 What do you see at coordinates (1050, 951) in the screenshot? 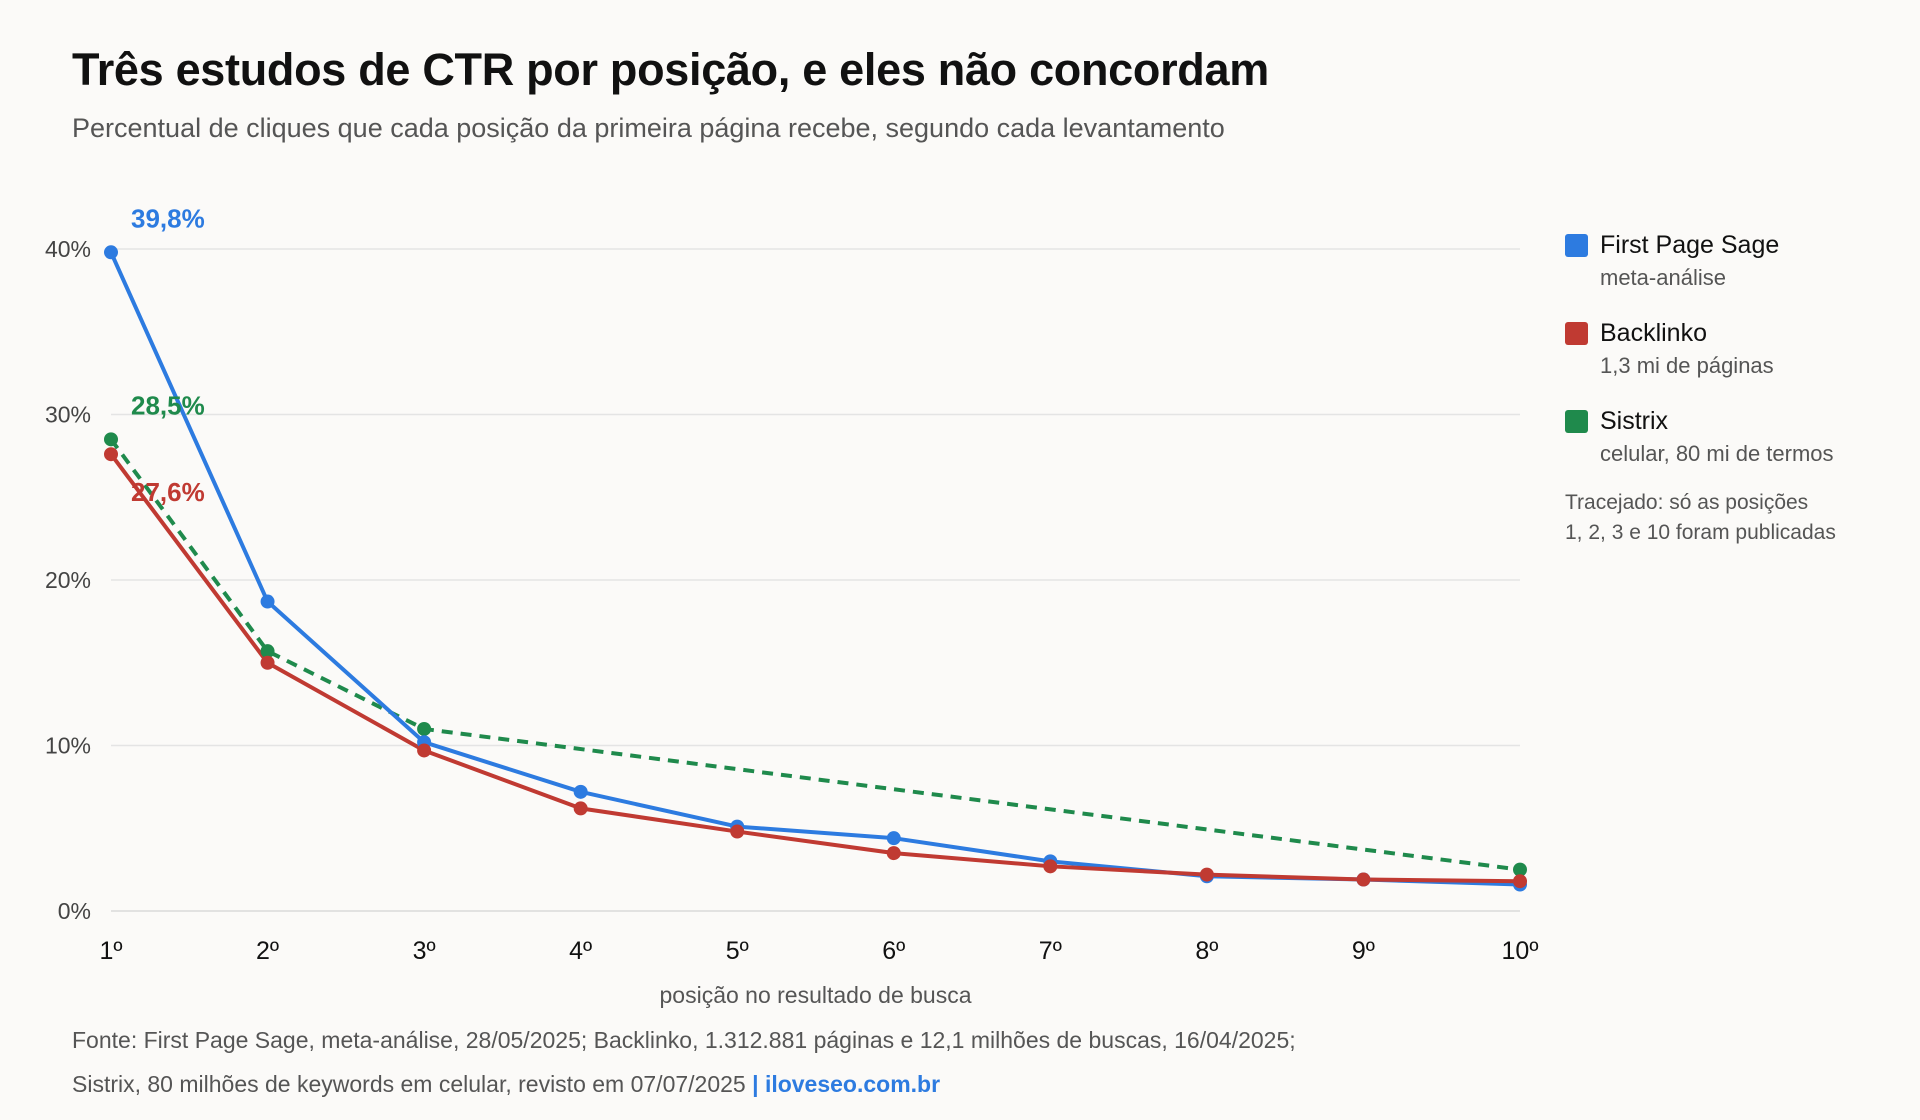
I see `x-tick-label: 7º` at bounding box center [1050, 951].